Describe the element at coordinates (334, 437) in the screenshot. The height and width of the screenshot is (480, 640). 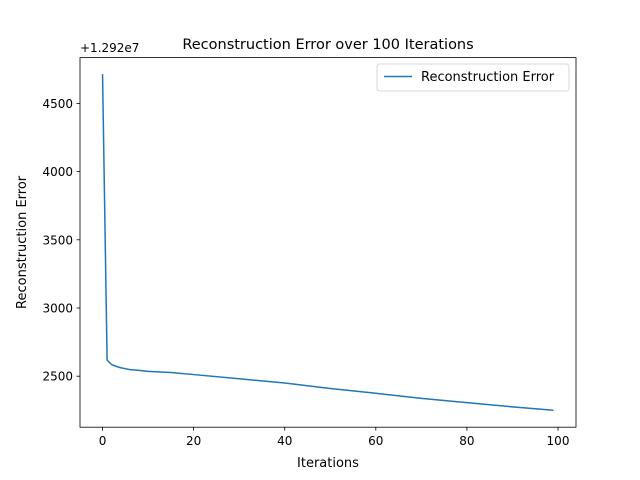
I see `x-axis-ticks: 0 20 40 60 80 100` at that location.